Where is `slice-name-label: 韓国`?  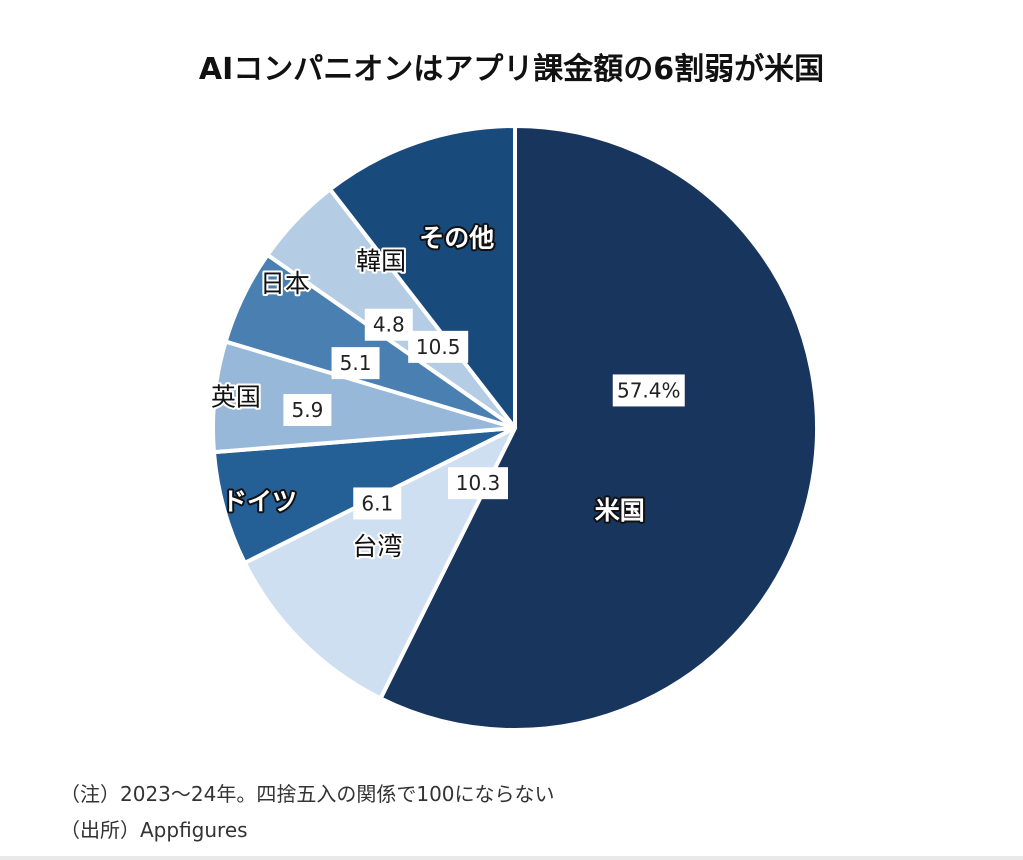 slice-name-label: 韓国 is located at coordinates (381, 260).